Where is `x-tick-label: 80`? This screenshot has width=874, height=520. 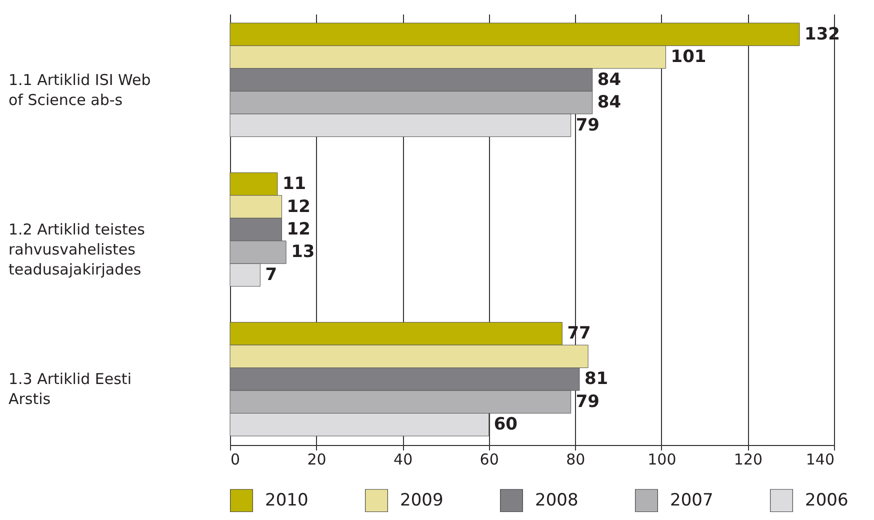
x-tick-label: 80 is located at coordinates (576, 459).